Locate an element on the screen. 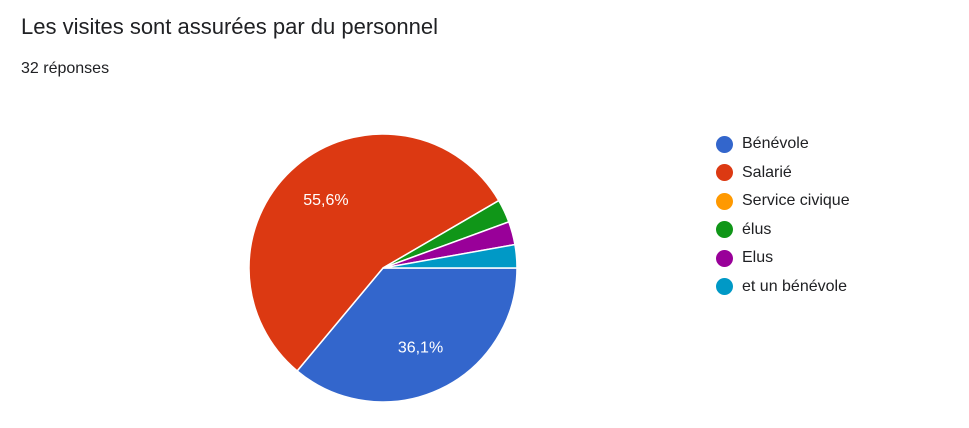 The height and width of the screenshot is (428, 969). legend-label-0: Bénévole is located at coordinates (775, 144).